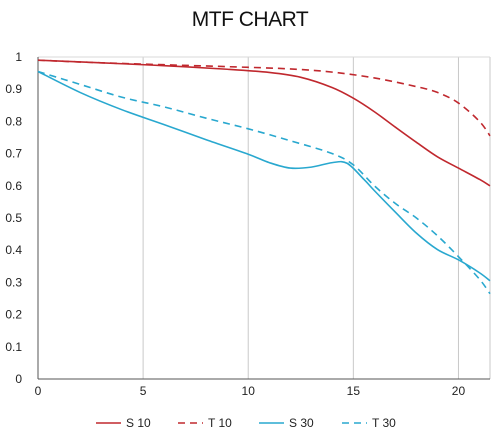  I want to click on legend: S 10 T 10 S 30 T 30, so click(246, 423).